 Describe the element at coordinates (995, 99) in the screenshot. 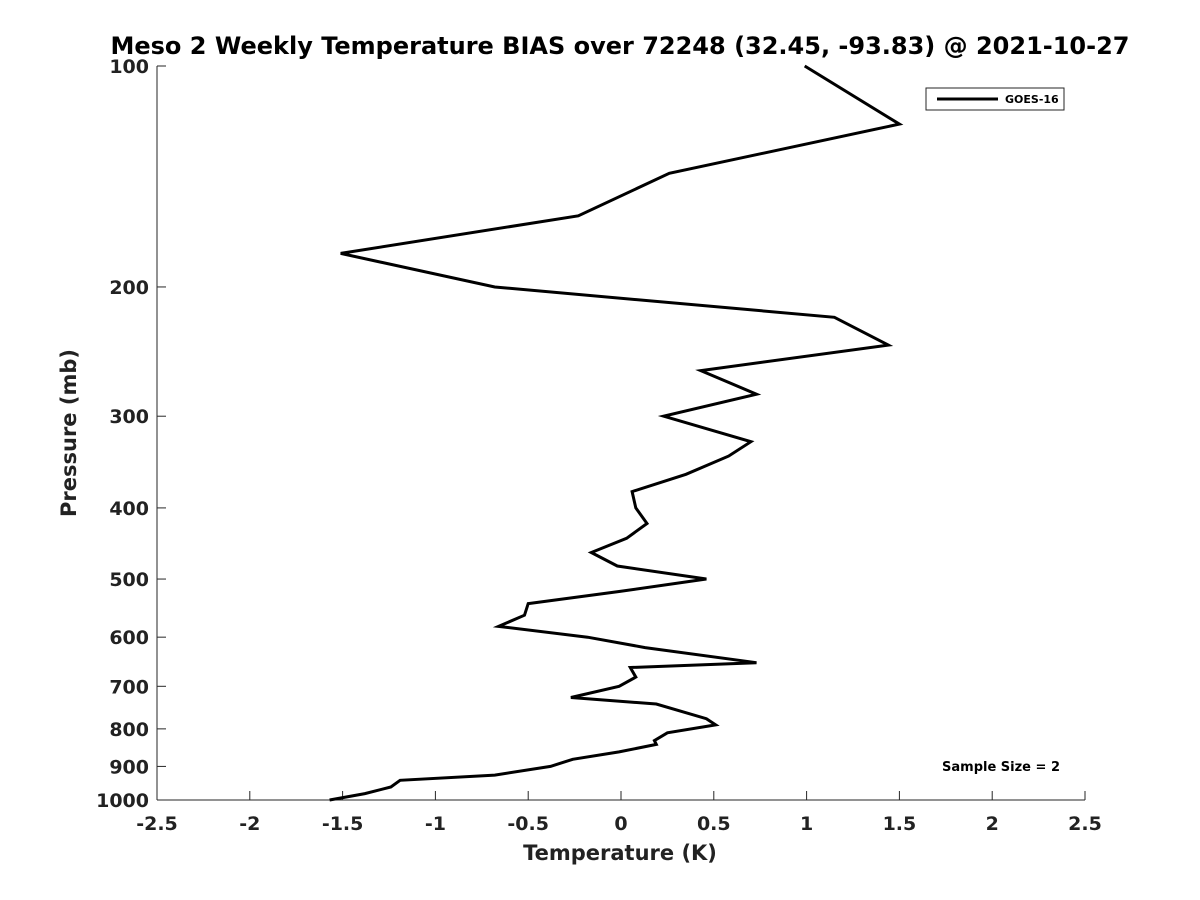

I see `legend: GOES-16` at that location.